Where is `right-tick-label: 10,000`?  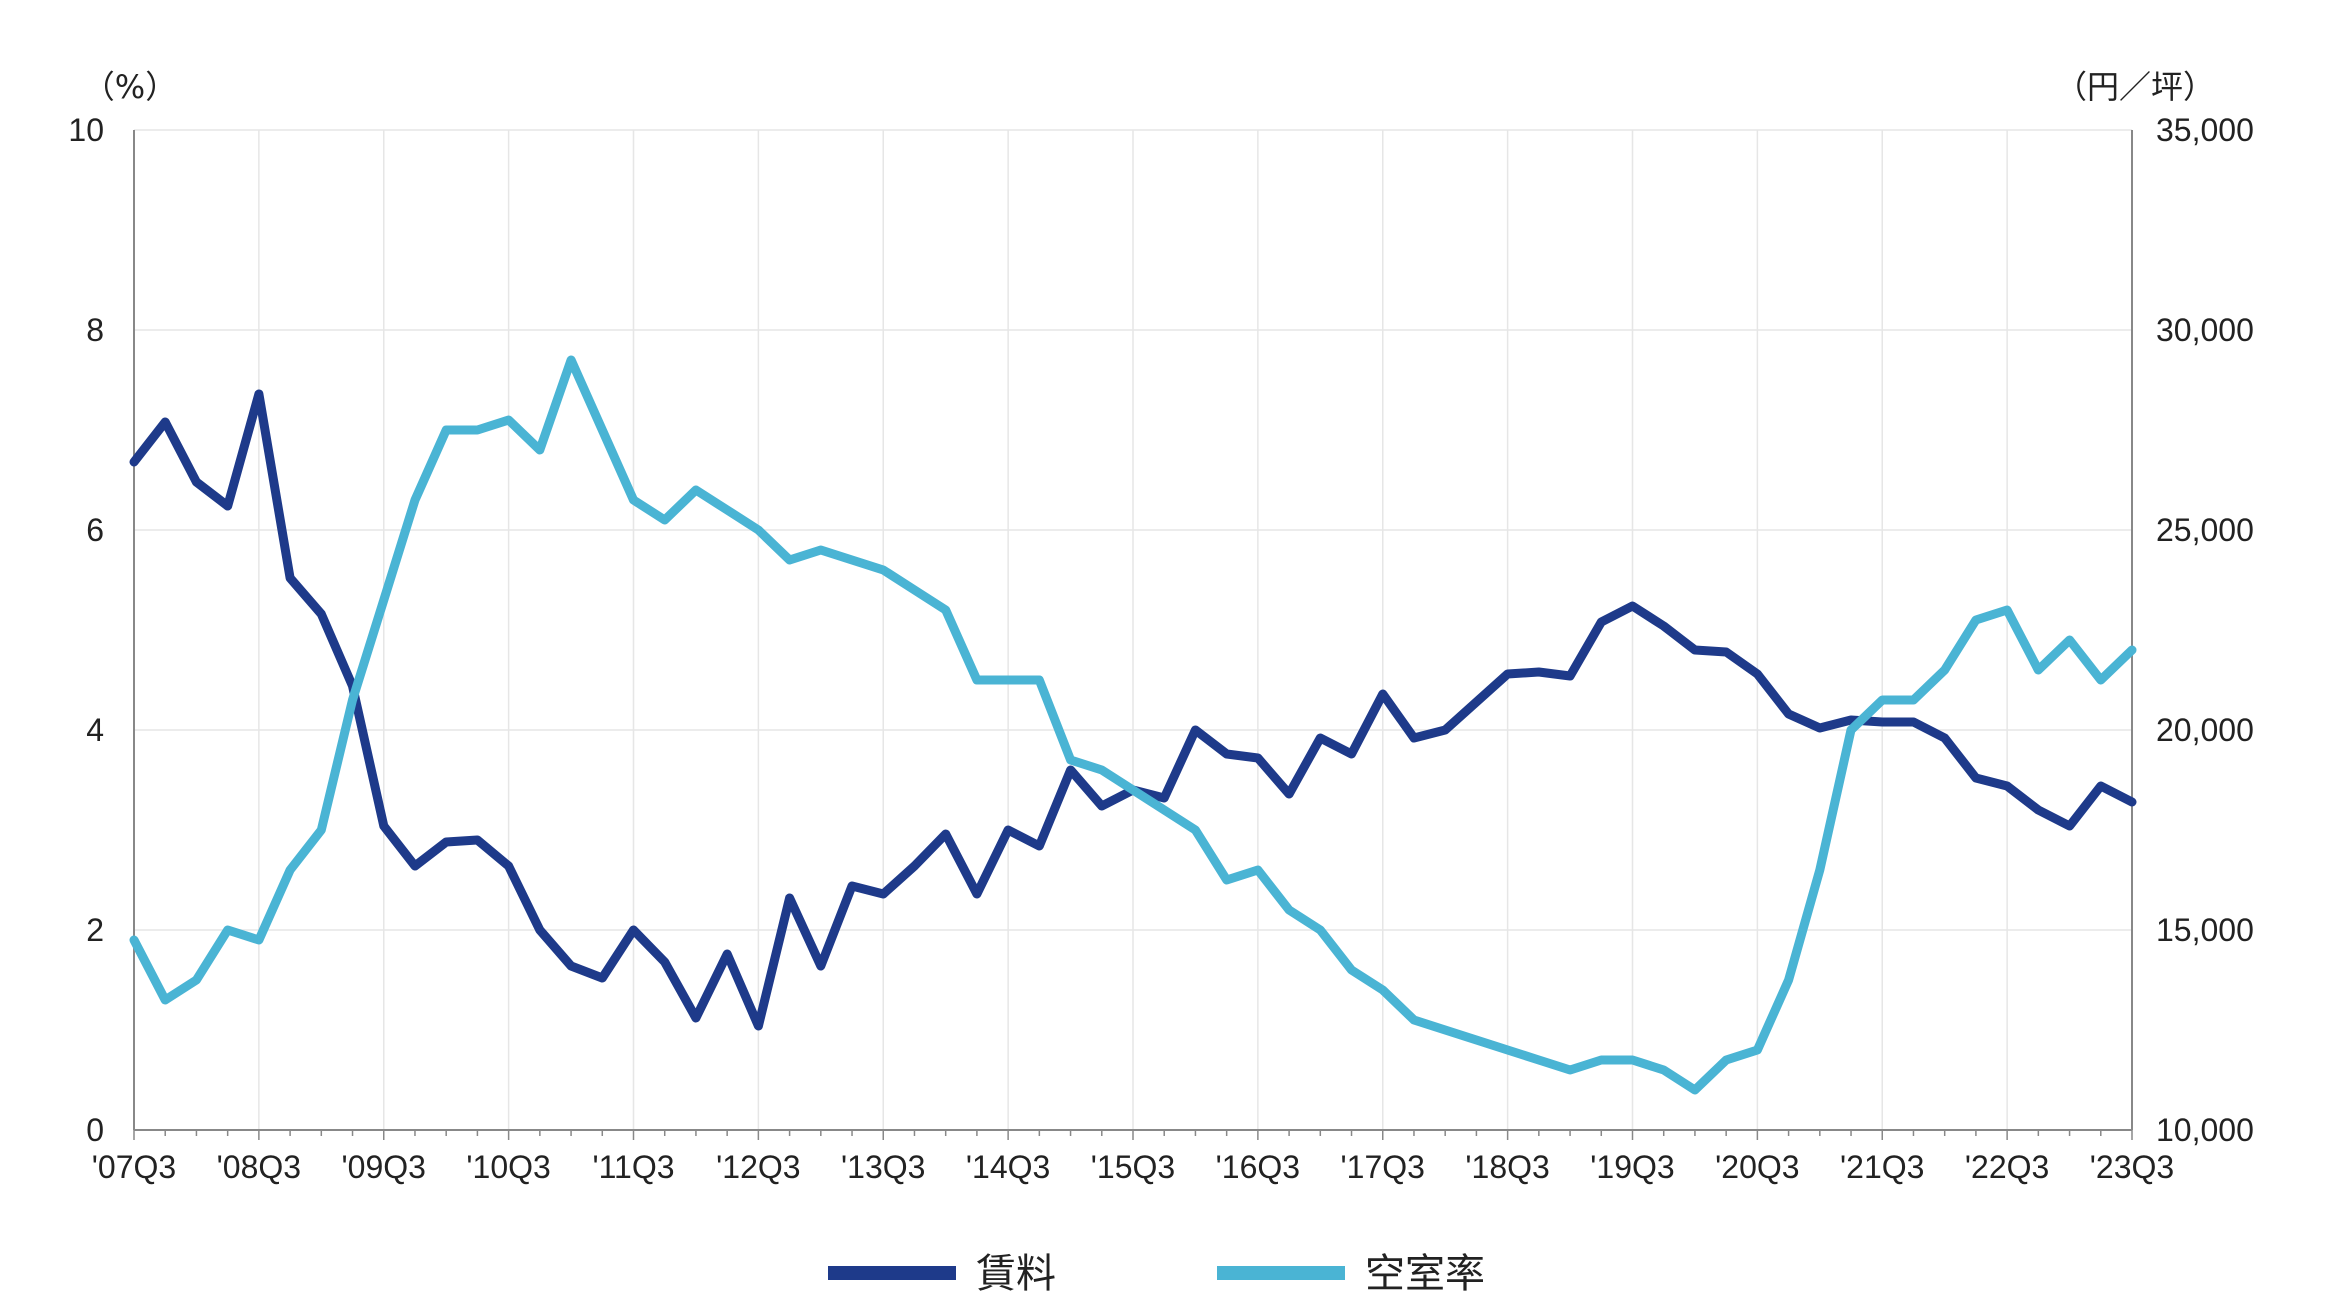 right-tick-label: 10,000 is located at coordinates (2205, 1130).